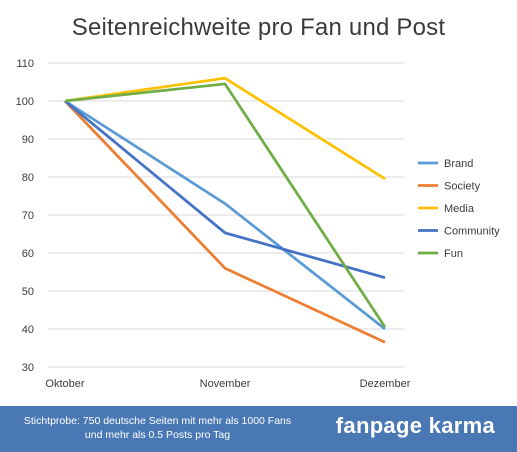  What do you see at coordinates (28, 368) in the screenshot?
I see `y-tick-label-30: 30` at bounding box center [28, 368].